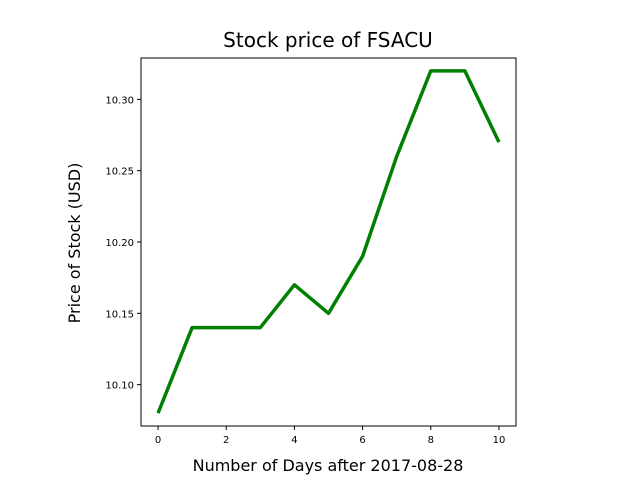 The image size is (640, 480). I want to click on y-tick-label: 10.25, so click(119, 172).